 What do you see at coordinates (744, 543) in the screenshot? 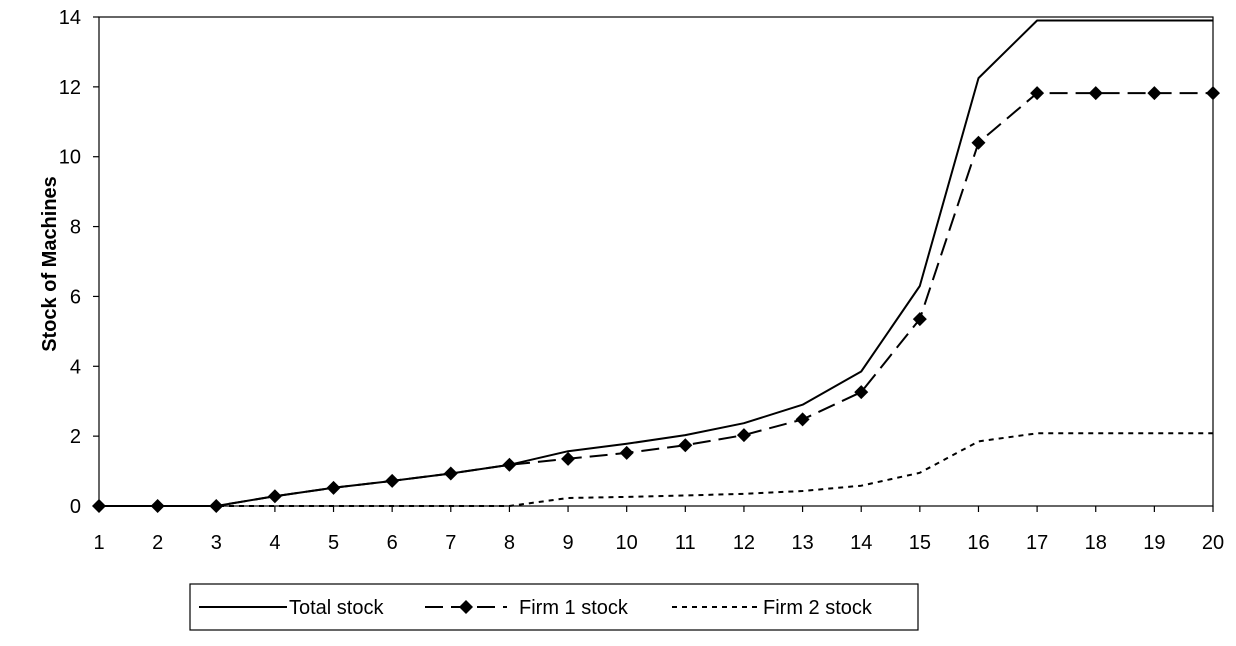
I see `x-tick-label: 12` at bounding box center [744, 543].